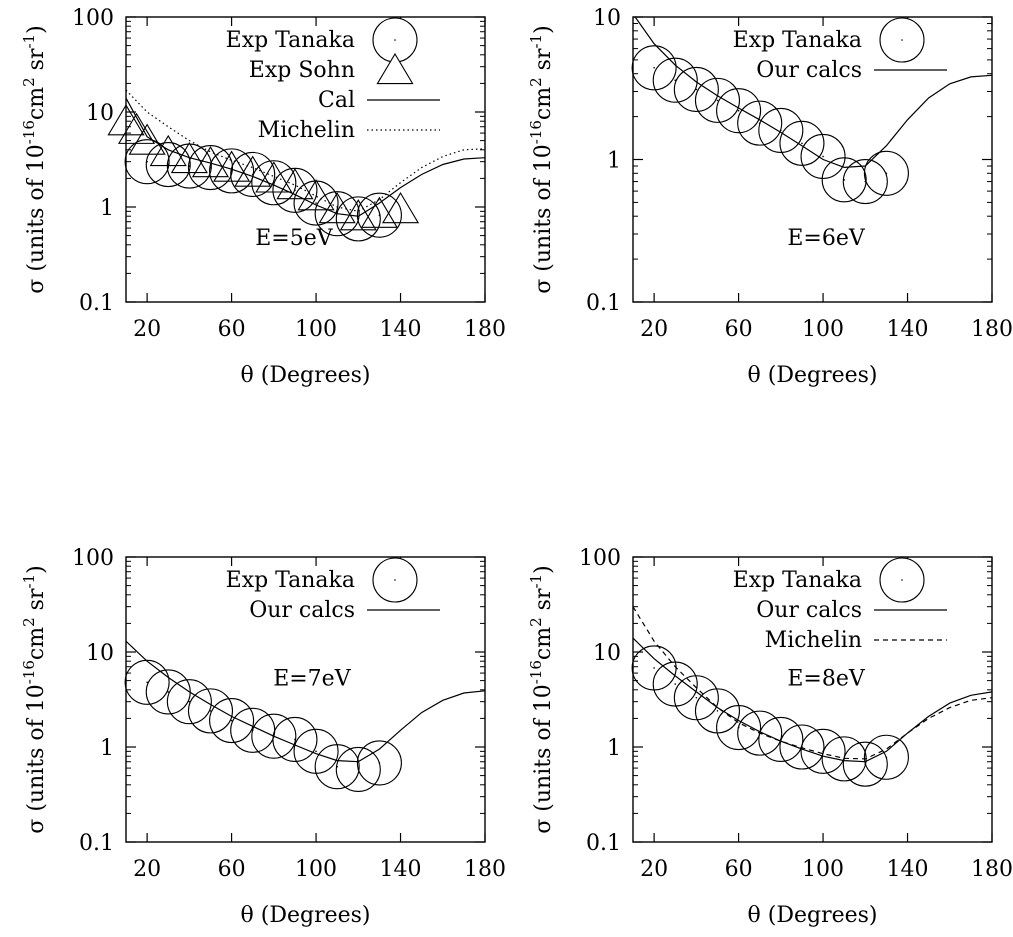  Describe the element at coordinates (541, 159) in the screenshot. I see `chart-2-y-axis-label: σ (units of 10-16cm2 sr-1)` at that location.